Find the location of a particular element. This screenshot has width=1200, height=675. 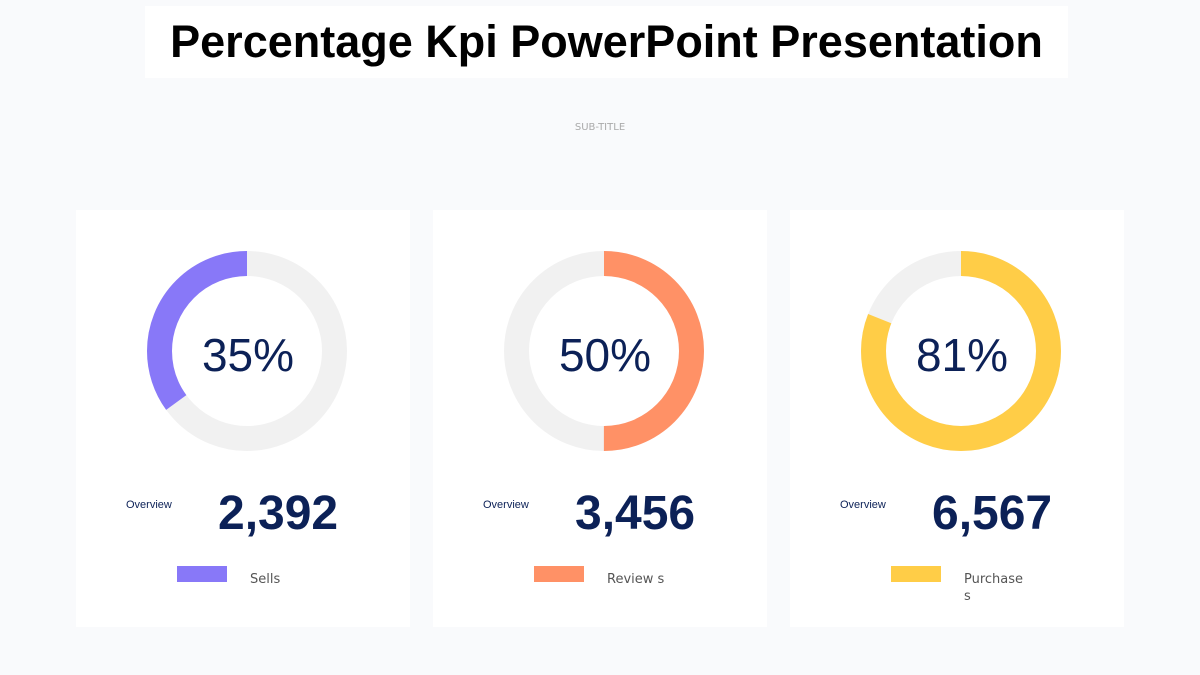

legend-label: Review s is located at coordinates (636, 579).